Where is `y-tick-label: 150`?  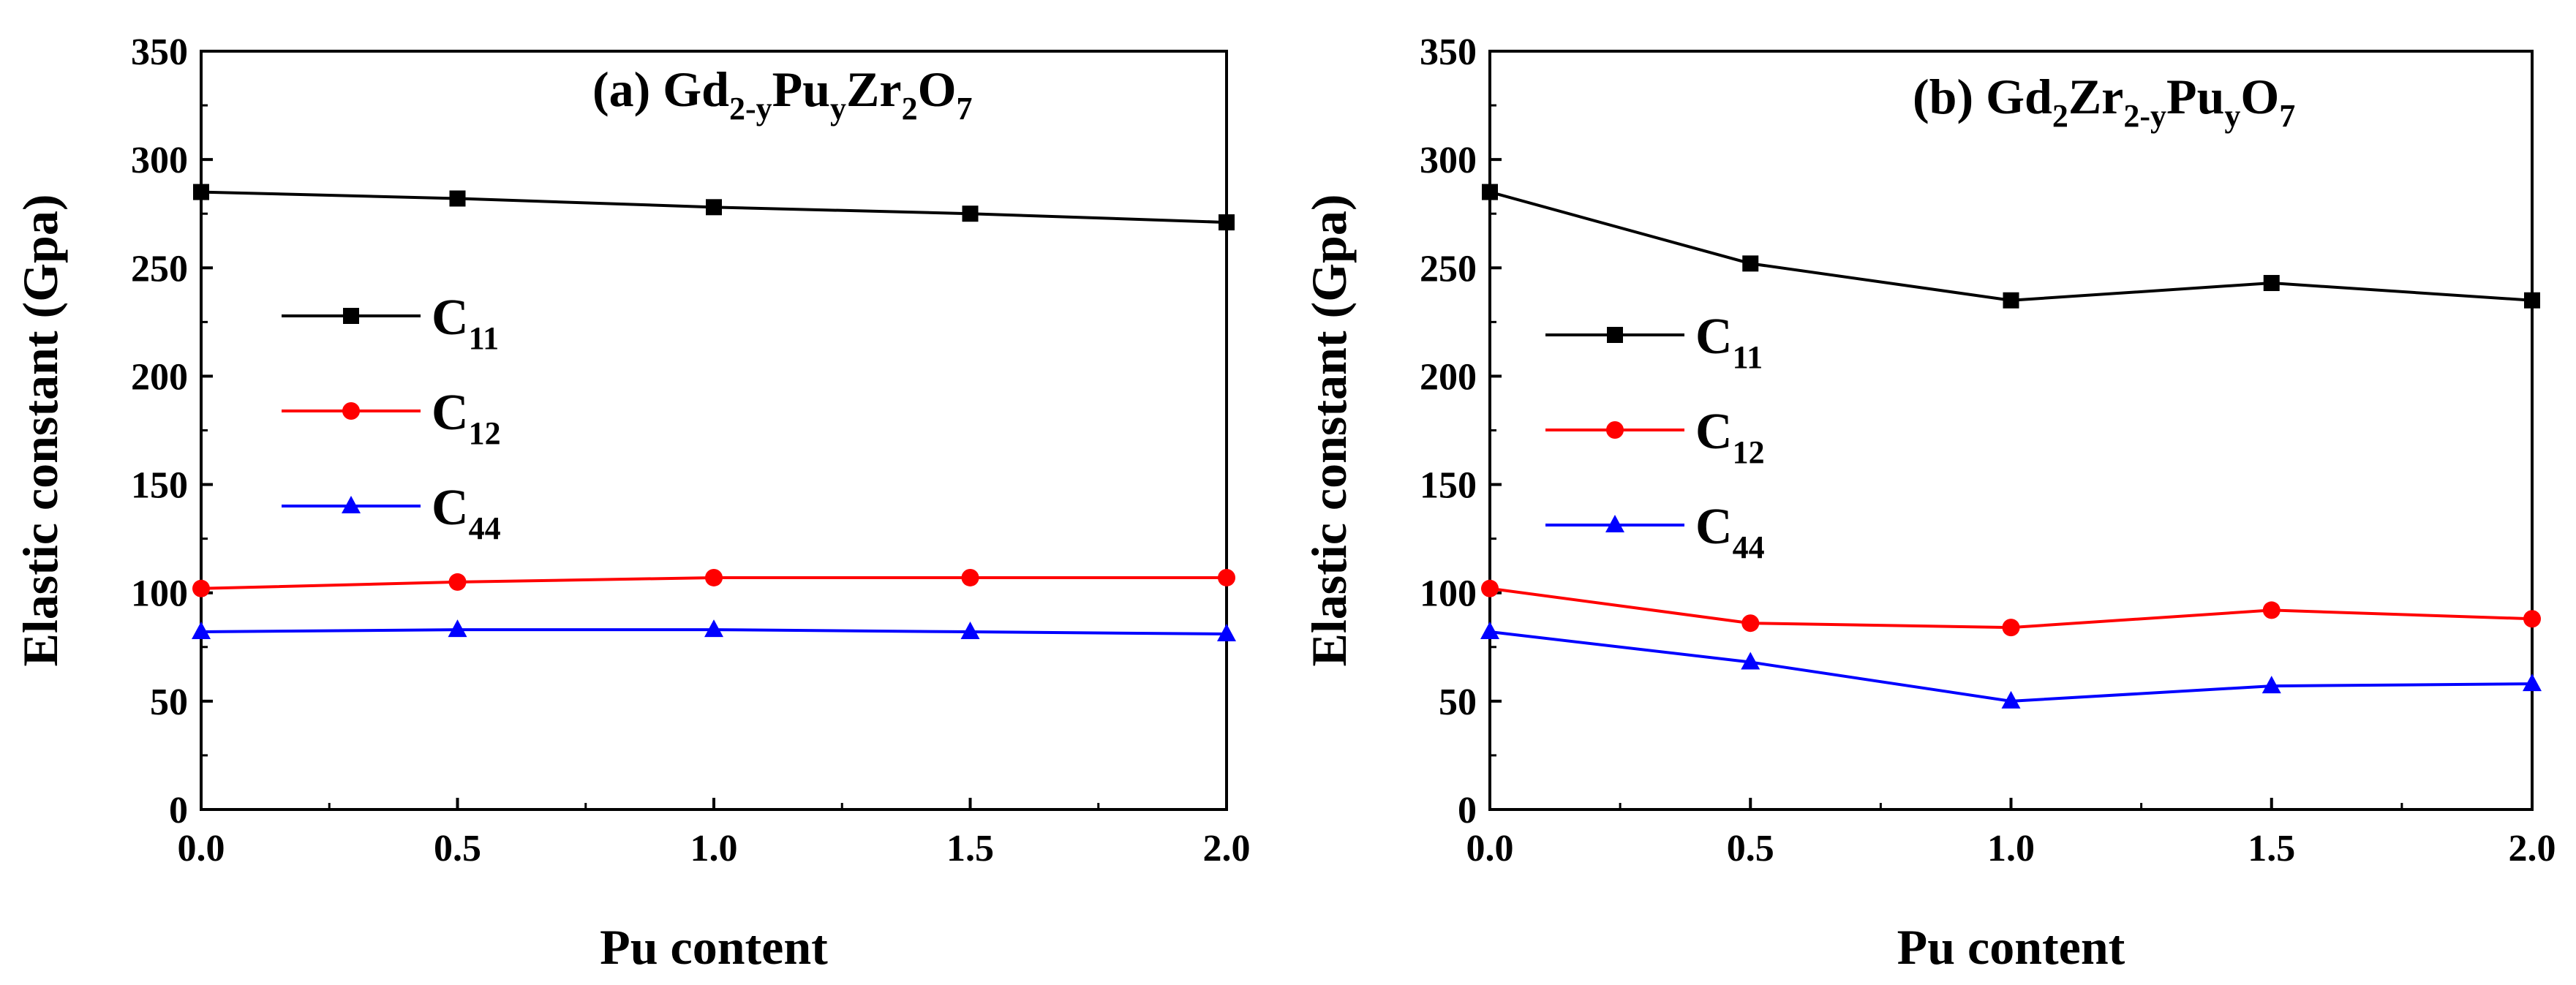
y-tick-label: 150 is located at coordinates (1448, 486).